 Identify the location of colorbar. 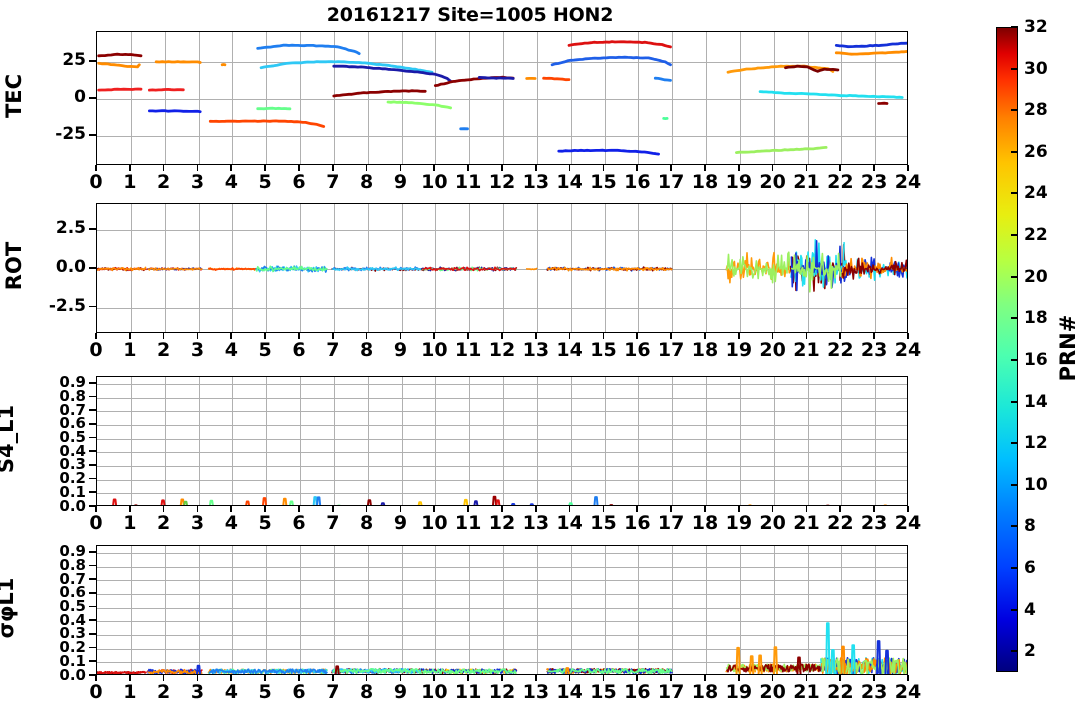
(1007, 349).